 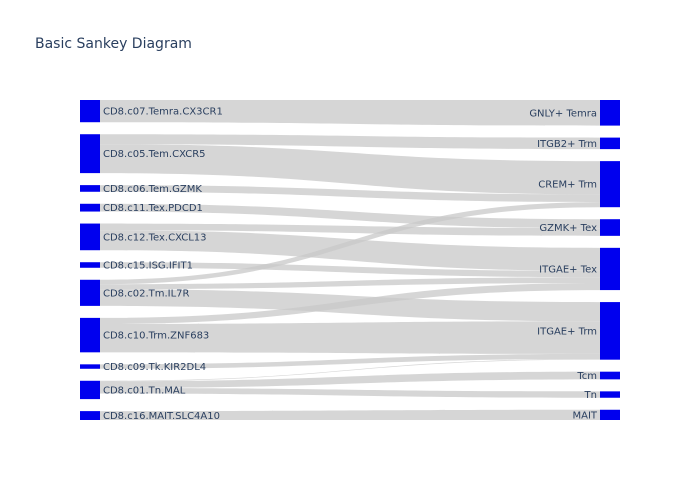 I want to click on node-label-cd8-c02-tm-il7r: CD8.c02.Tm.IL7R, so click(x=146, y=293).